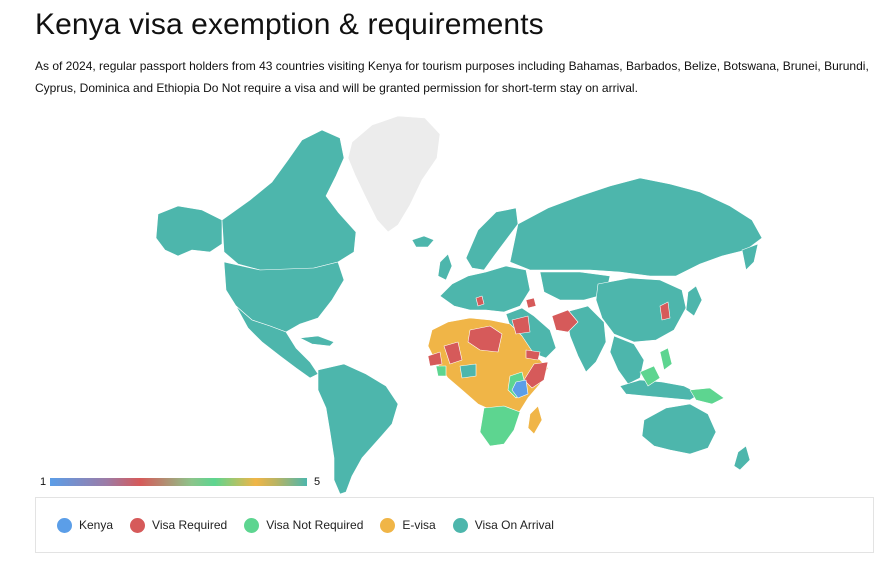  What do you see at coordinates (178, 482) in the screenshot?
I see `scale-gradient-bar` at bounding box center [178, 482].